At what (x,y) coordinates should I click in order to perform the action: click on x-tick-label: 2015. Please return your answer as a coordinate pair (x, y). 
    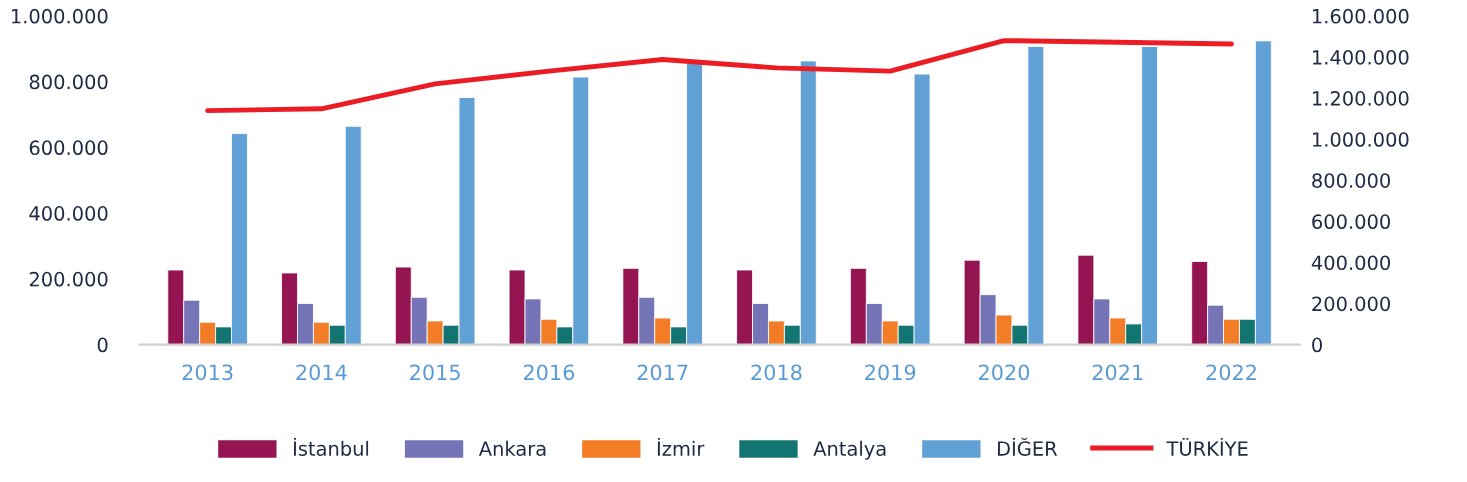
    Looking at the image, I should click on (435, 372).